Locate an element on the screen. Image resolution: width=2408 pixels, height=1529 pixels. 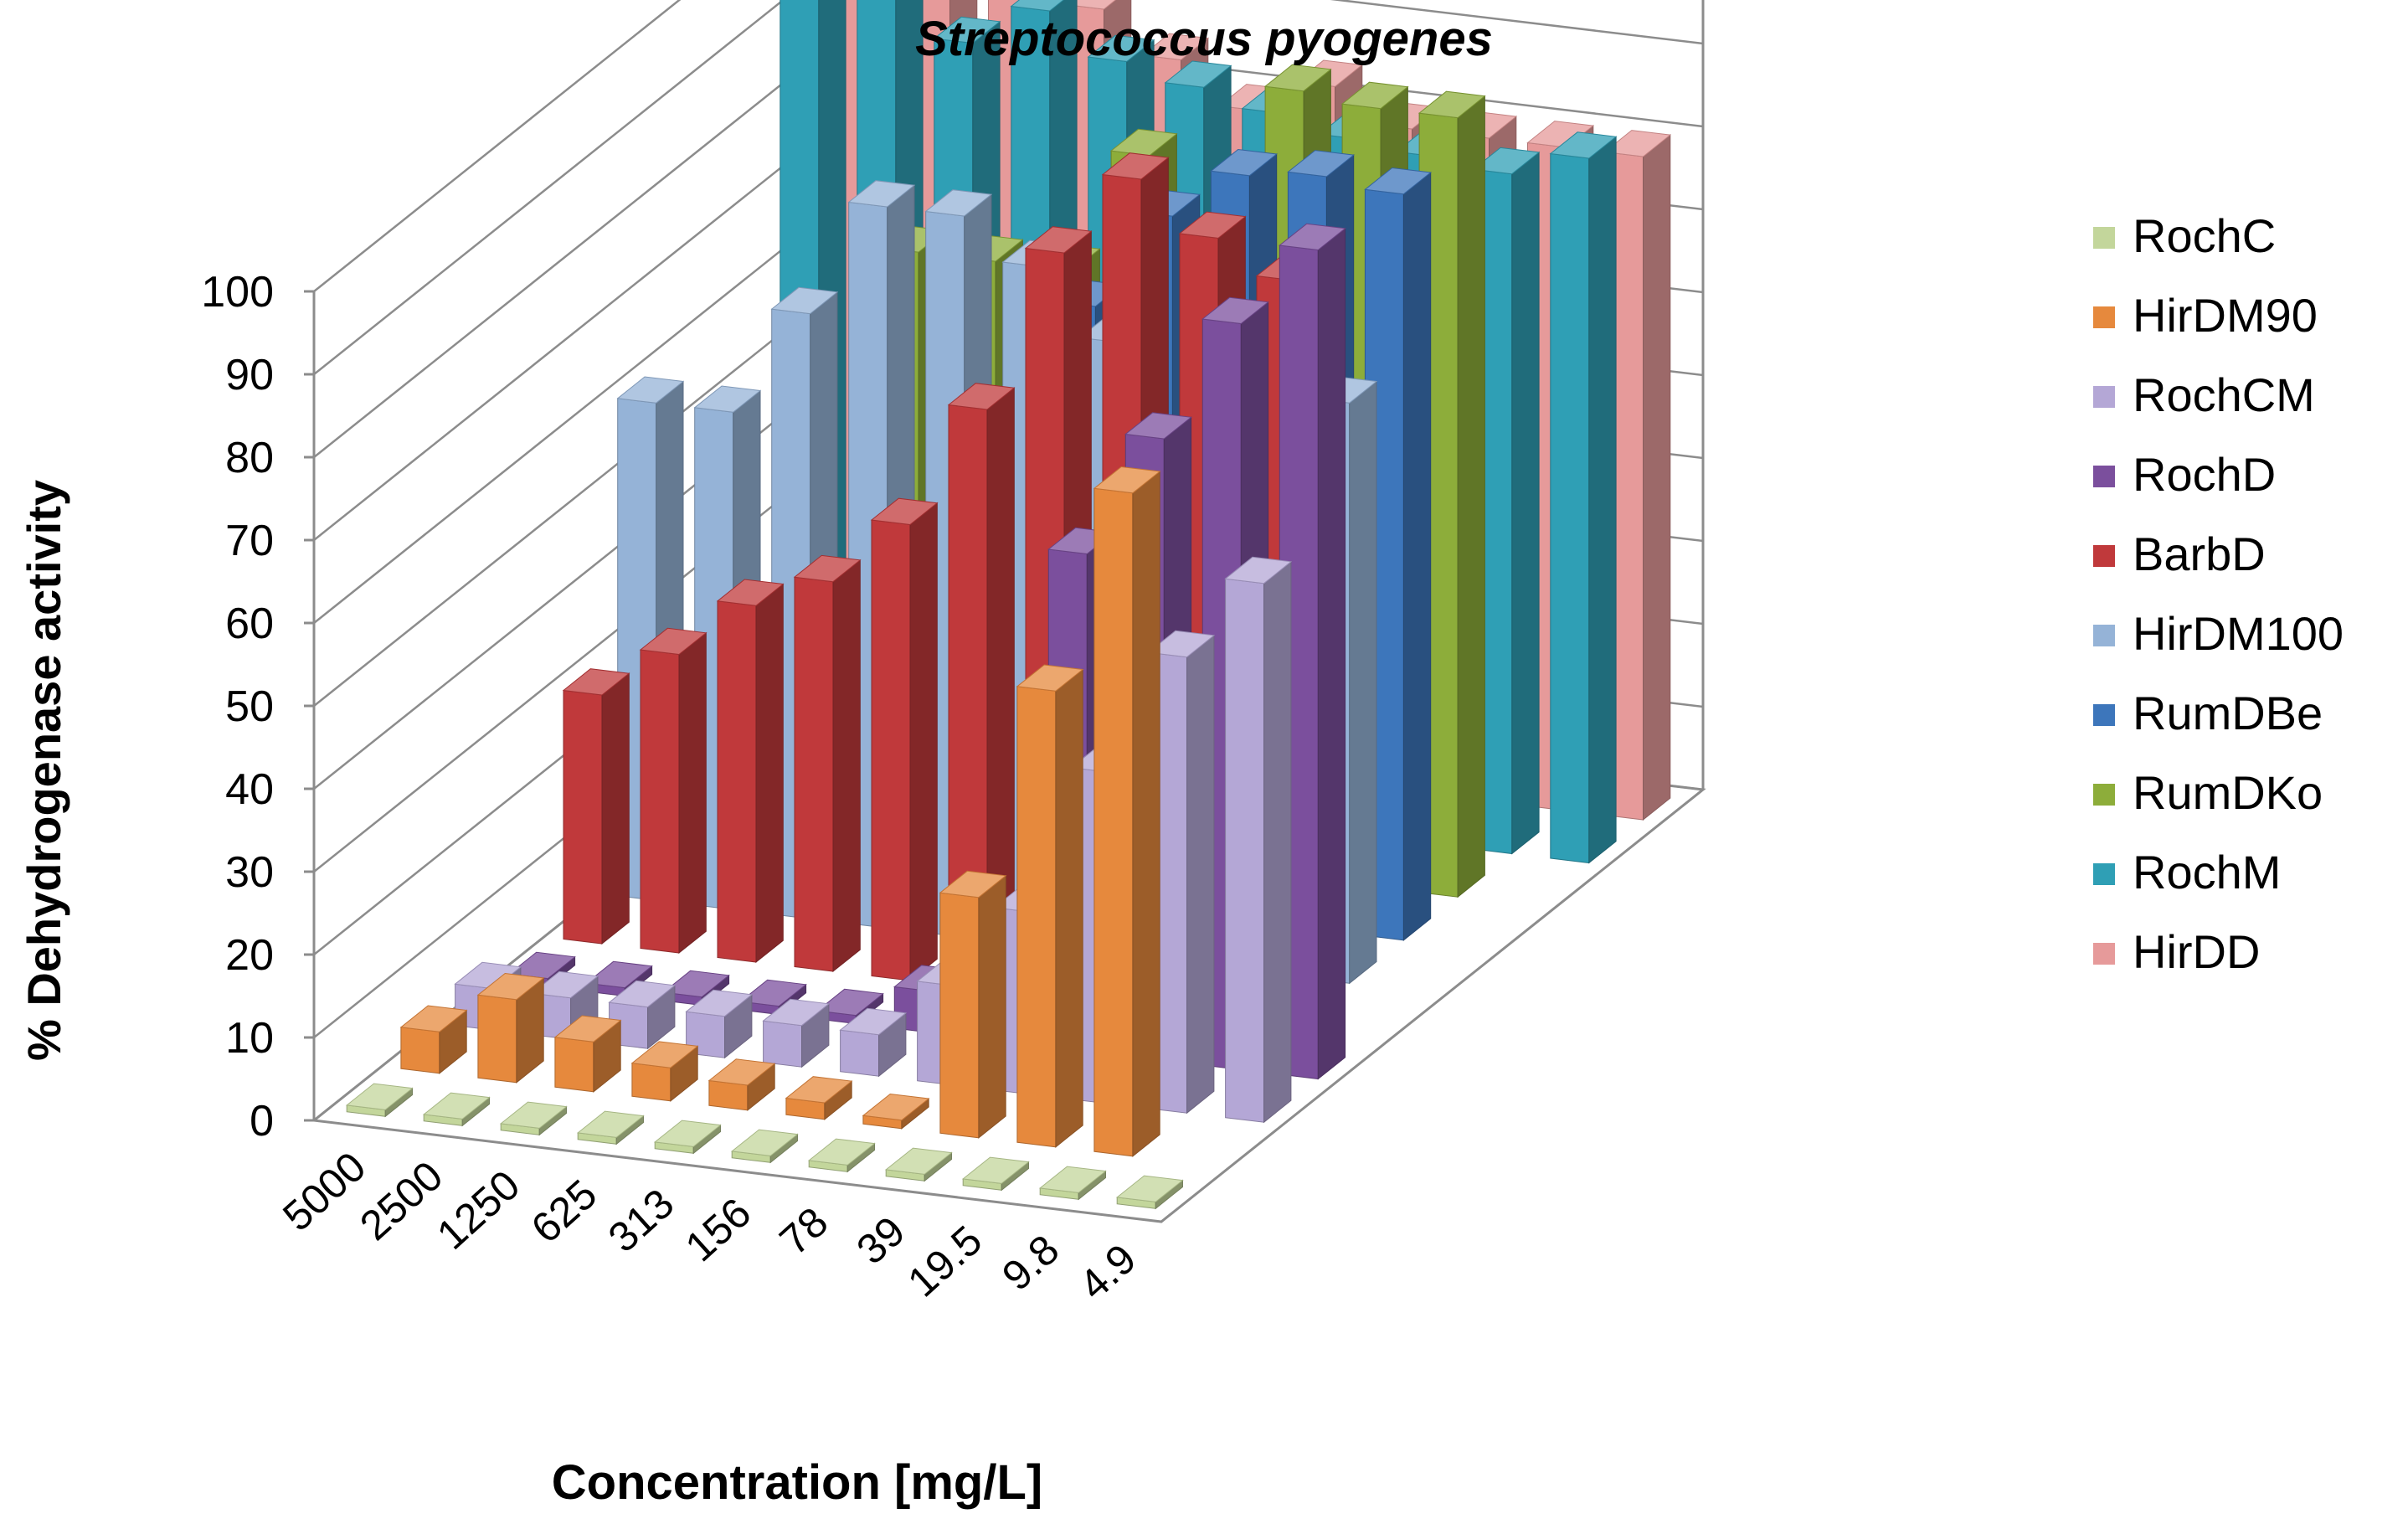
x-tick-label: 78 is located at coordinates (804, 1231).